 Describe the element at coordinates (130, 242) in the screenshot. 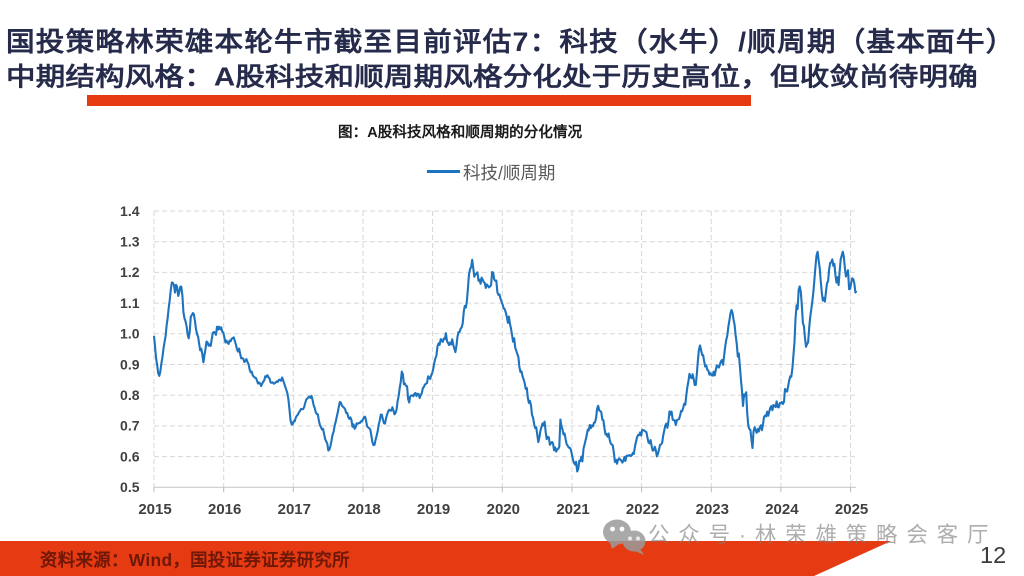

I see `svg-text: 1.3` at that location.